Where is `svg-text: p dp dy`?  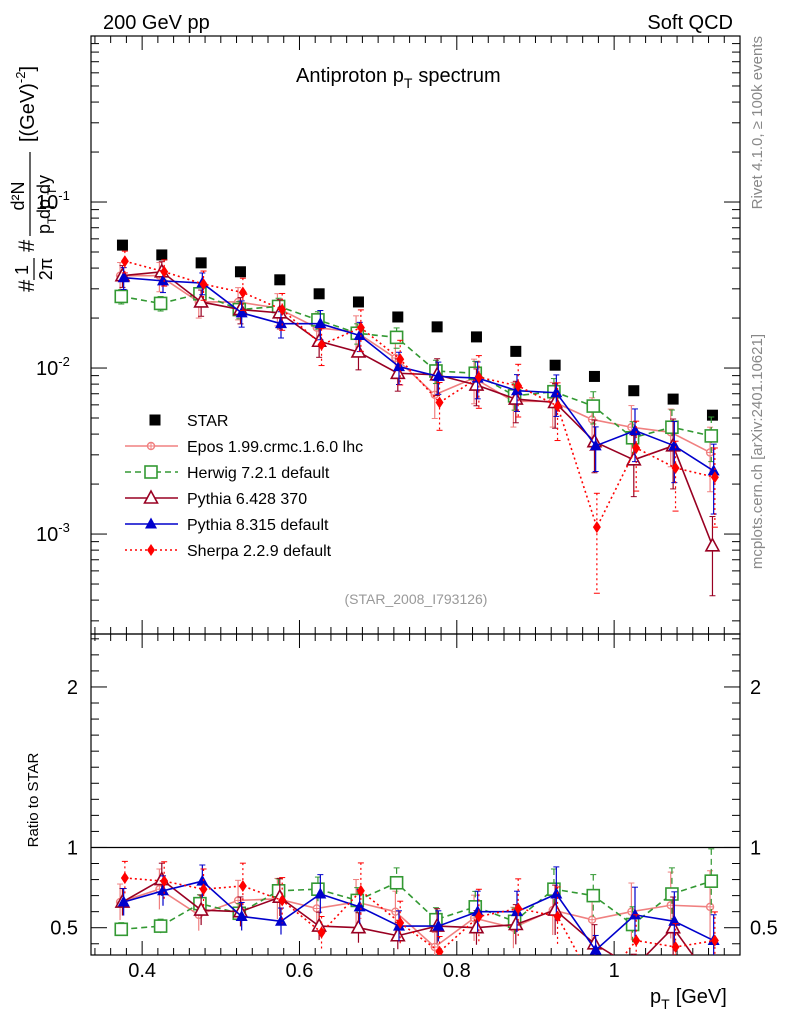
svg-text: p dp dy is located at coordinates (44, 204).